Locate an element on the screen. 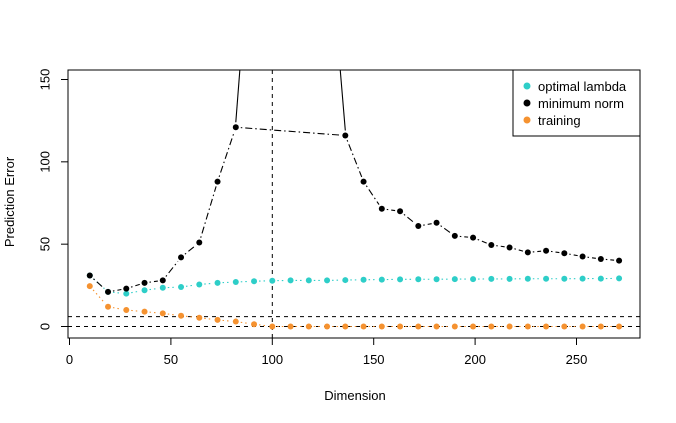  x-tick-label: 0 is located at coordinates (69, 359).